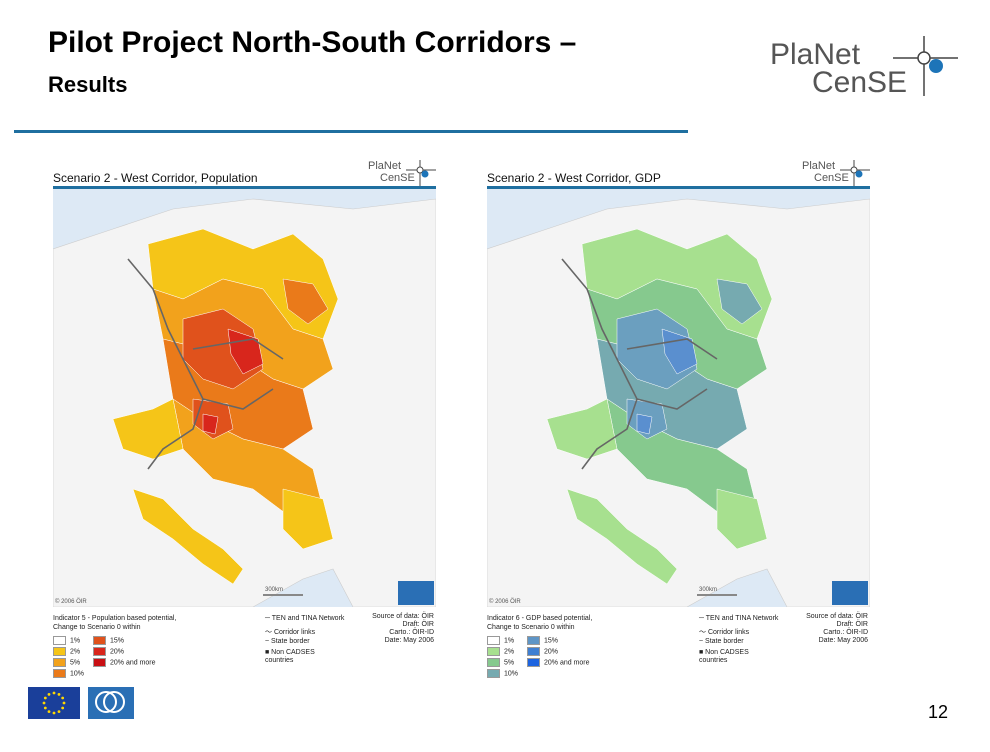 This screenshot has height=752, width=990. Describe the element at coordinates (574, 178) in the screenshot. I see `map-title: Scenario 2 - West Corridor, GDP` at that location.